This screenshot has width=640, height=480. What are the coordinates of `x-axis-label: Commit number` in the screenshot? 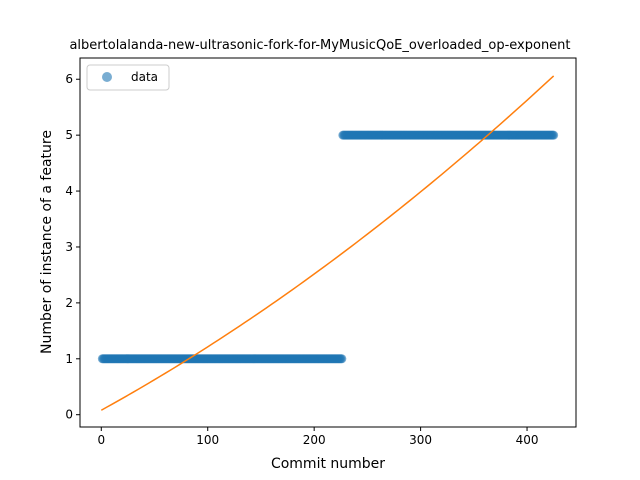 It's located at (328, 464).